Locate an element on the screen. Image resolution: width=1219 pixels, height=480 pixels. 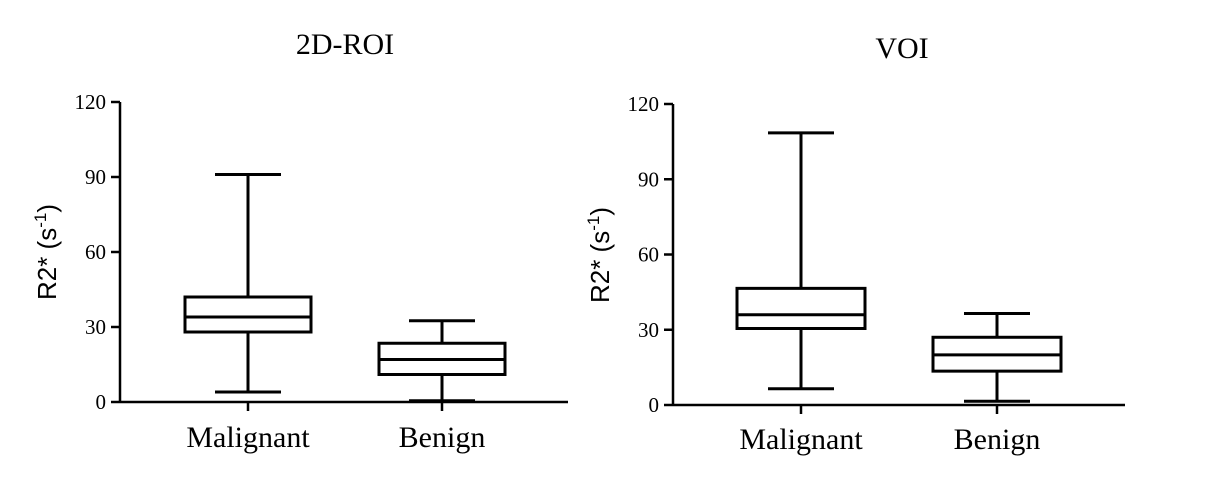
chart-title: 2D-ROI is located at coordinates (345, 44).